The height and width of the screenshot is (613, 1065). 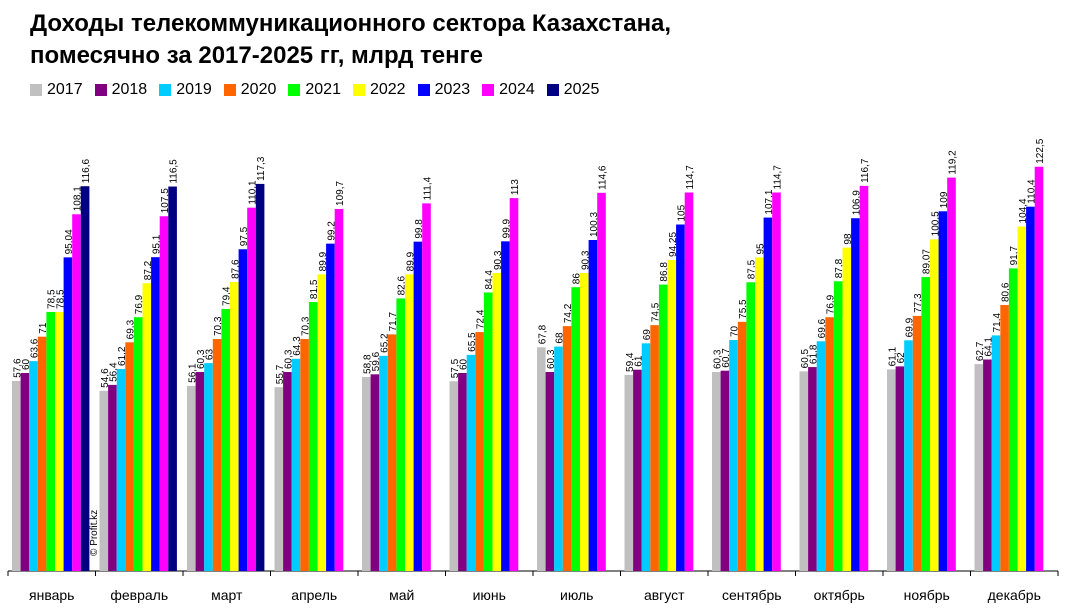 I want to click on data-label-2024-10: 119,2, so click(x=953, y=162).